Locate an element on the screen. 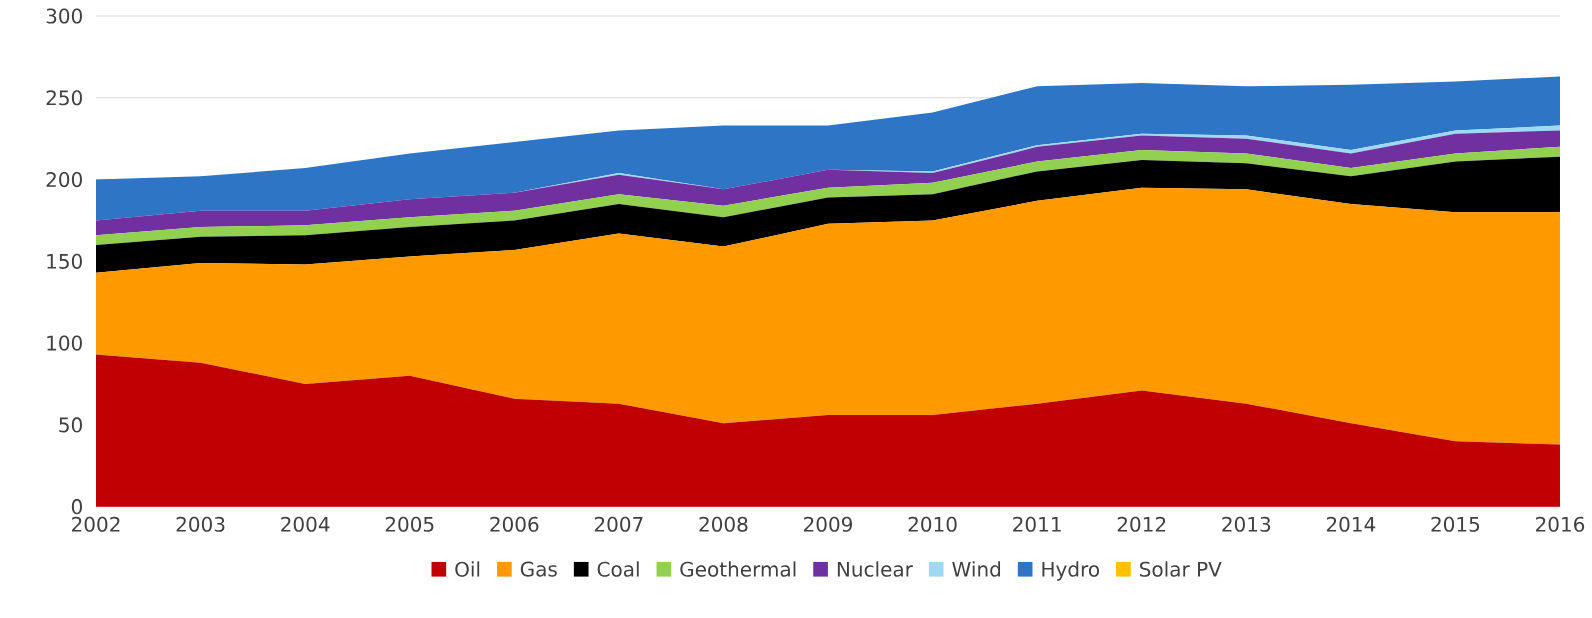 This screenshot has width=1592, height=618. legend-label: Gas is located at coordinates (538, 569).